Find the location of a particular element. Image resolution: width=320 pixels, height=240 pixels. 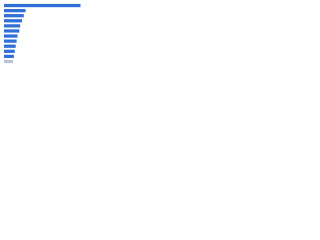

chart is located at coordinates (42, 33).